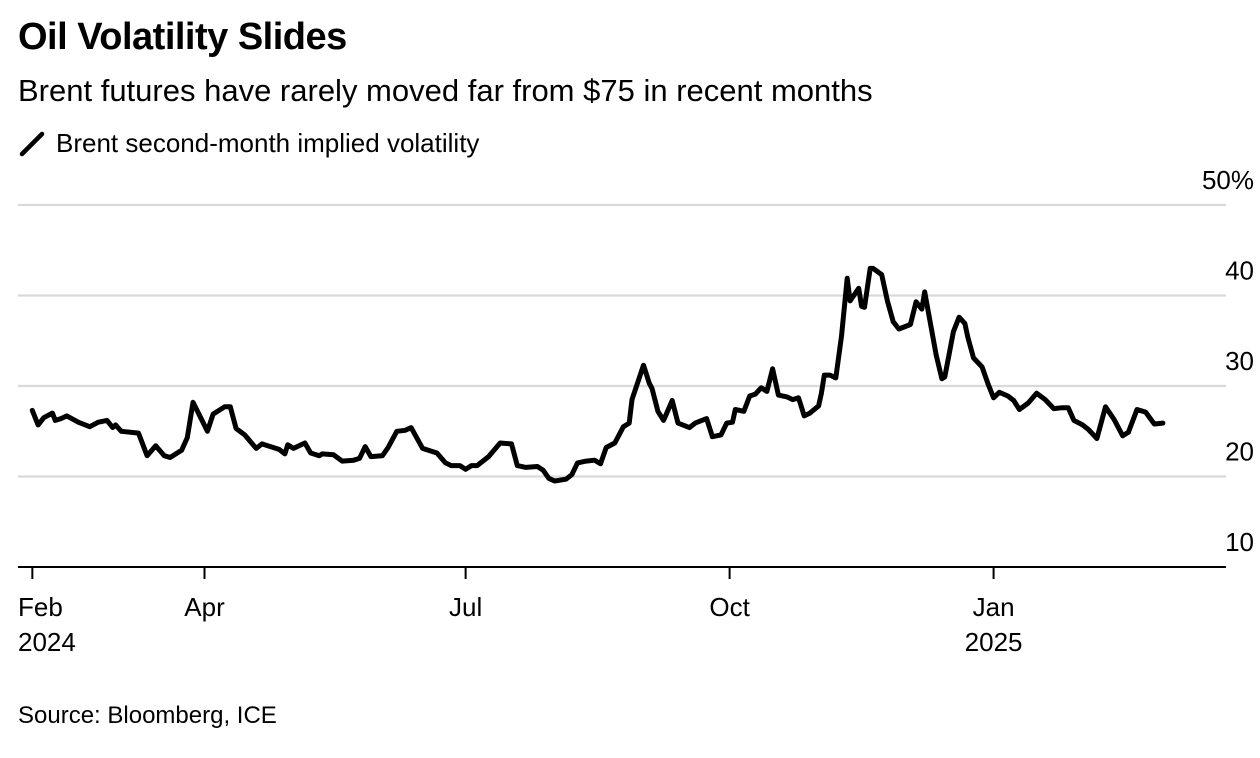  I want to click on legend-line-icon, so click(32, 144).